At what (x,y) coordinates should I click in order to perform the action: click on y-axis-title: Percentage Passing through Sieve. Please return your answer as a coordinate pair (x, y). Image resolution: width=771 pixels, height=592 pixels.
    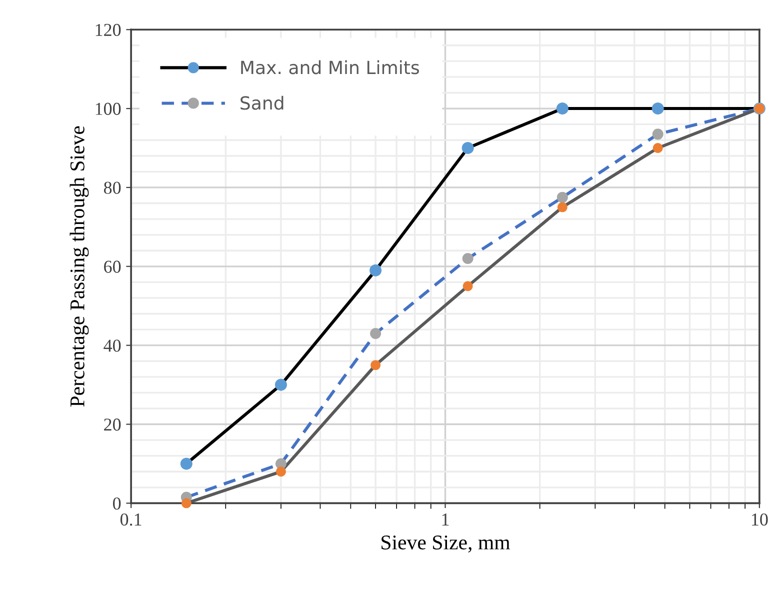
    Looking at the image, I should click on (79, 266).